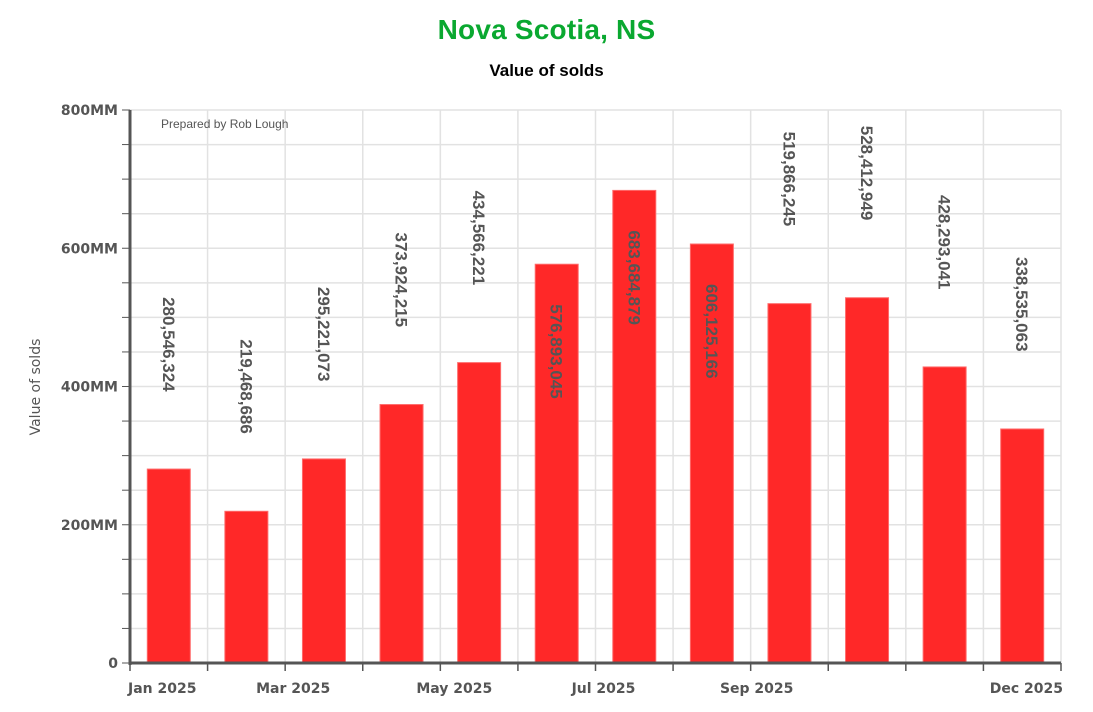 Image resolution: width=1093 pixels, height=712 pixels. What do you see at coordinates (89, 526) in the screenshot?
I see `y-tick-label: 200MM` at bounding box center [89, 526].